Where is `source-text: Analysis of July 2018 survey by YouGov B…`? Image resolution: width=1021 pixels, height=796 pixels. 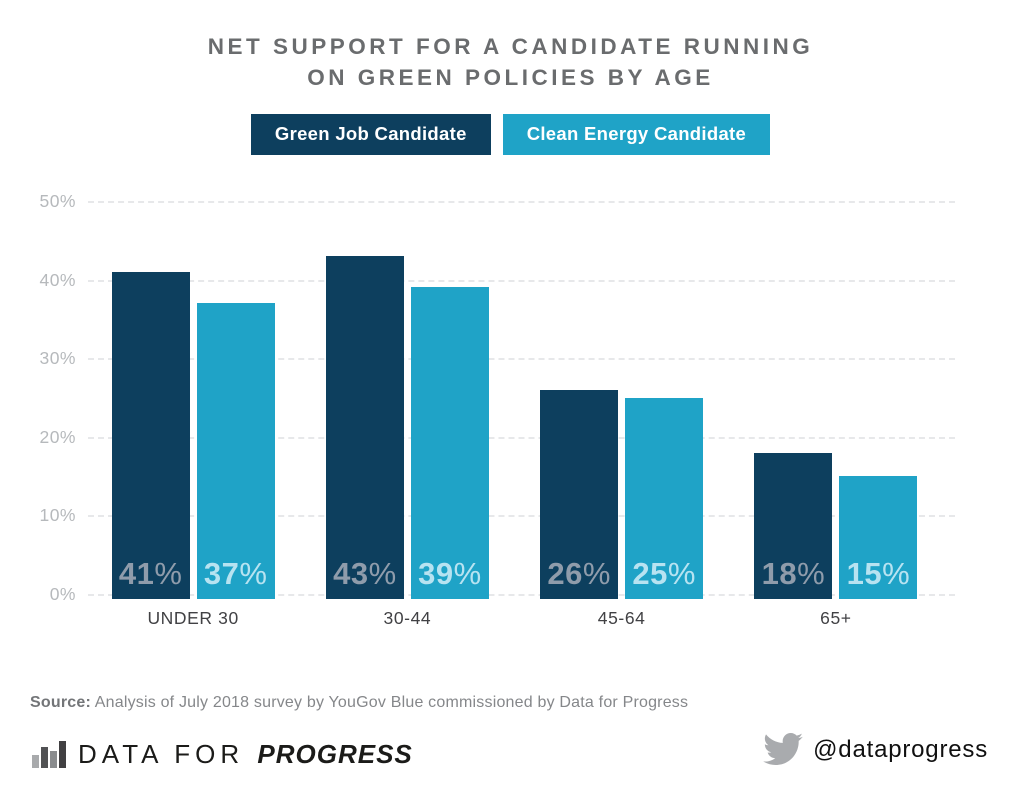
source-text: Analysis of July 2018 survey by YouGov B… is located at coordinates (391, 702).